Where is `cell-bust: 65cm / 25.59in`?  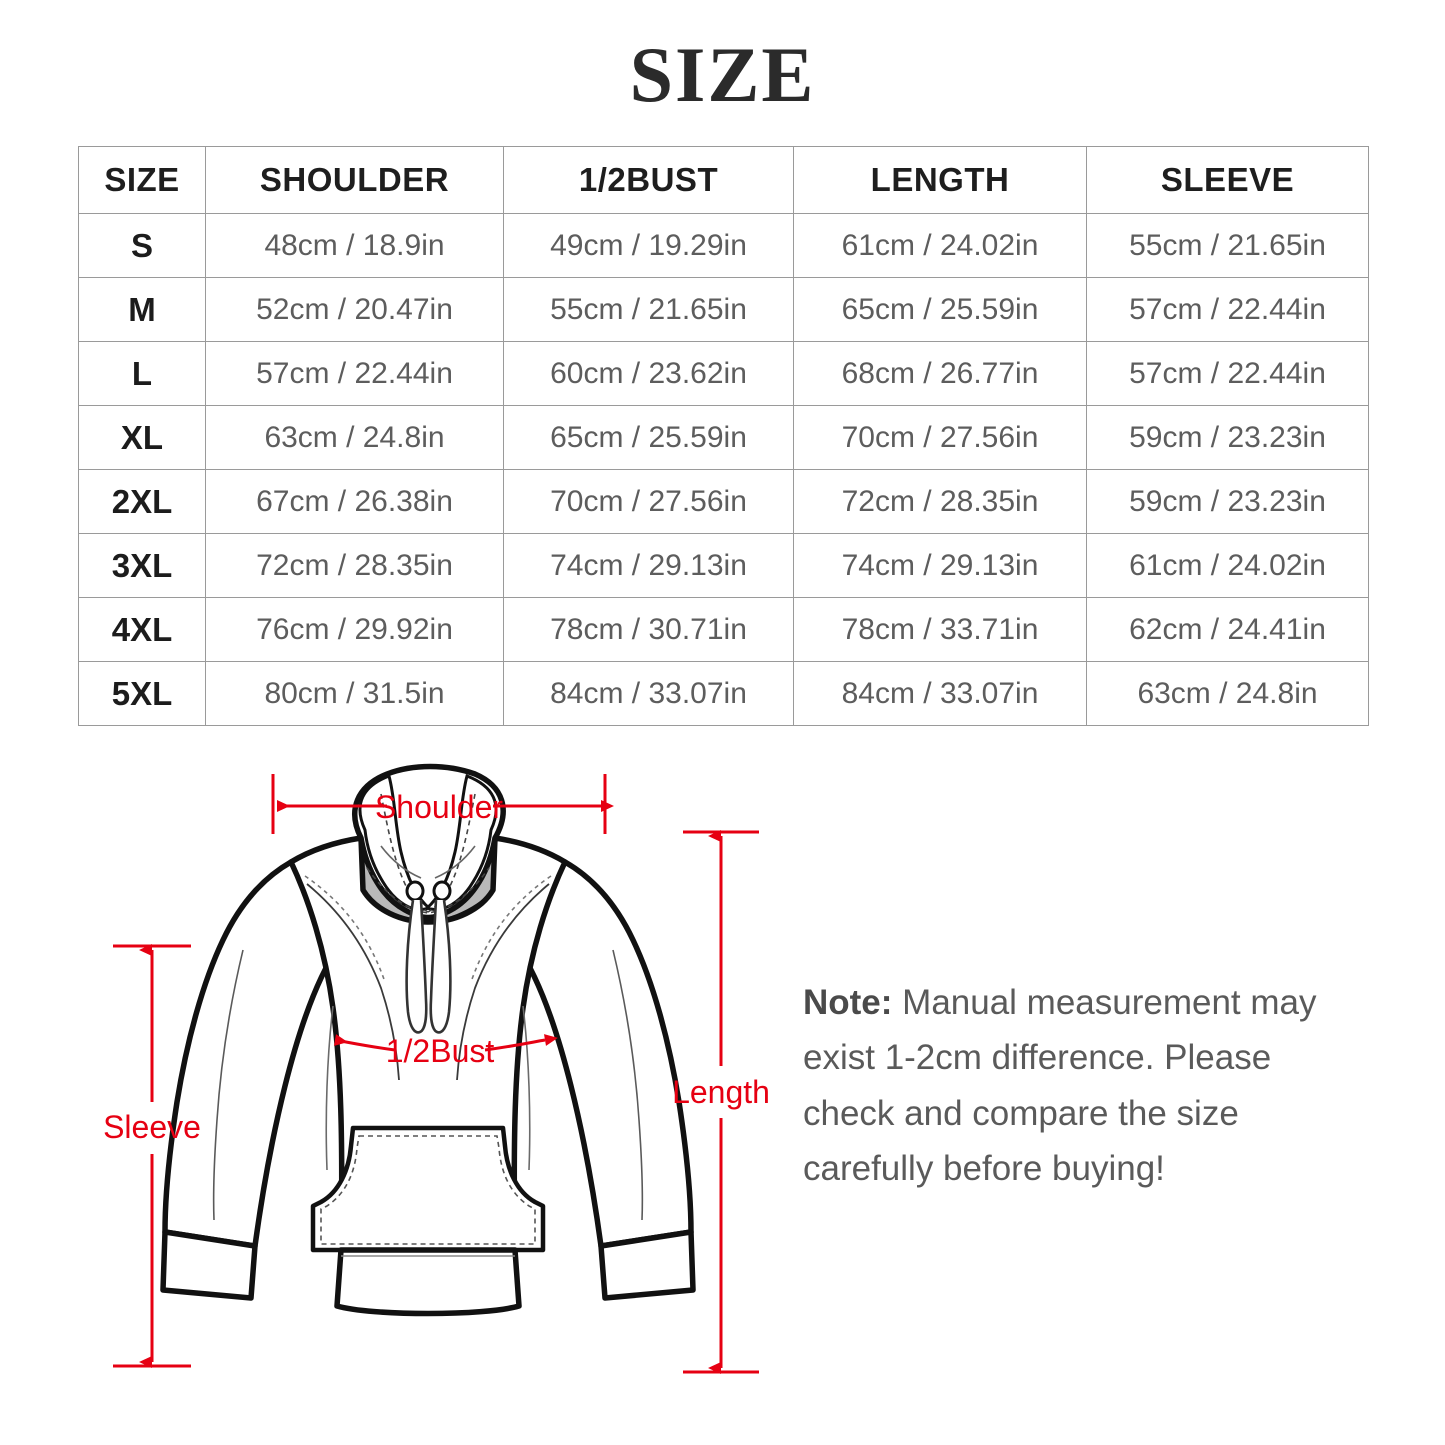
cell-bust: 65cm / 25.59in is located at coordinates (648, 437).